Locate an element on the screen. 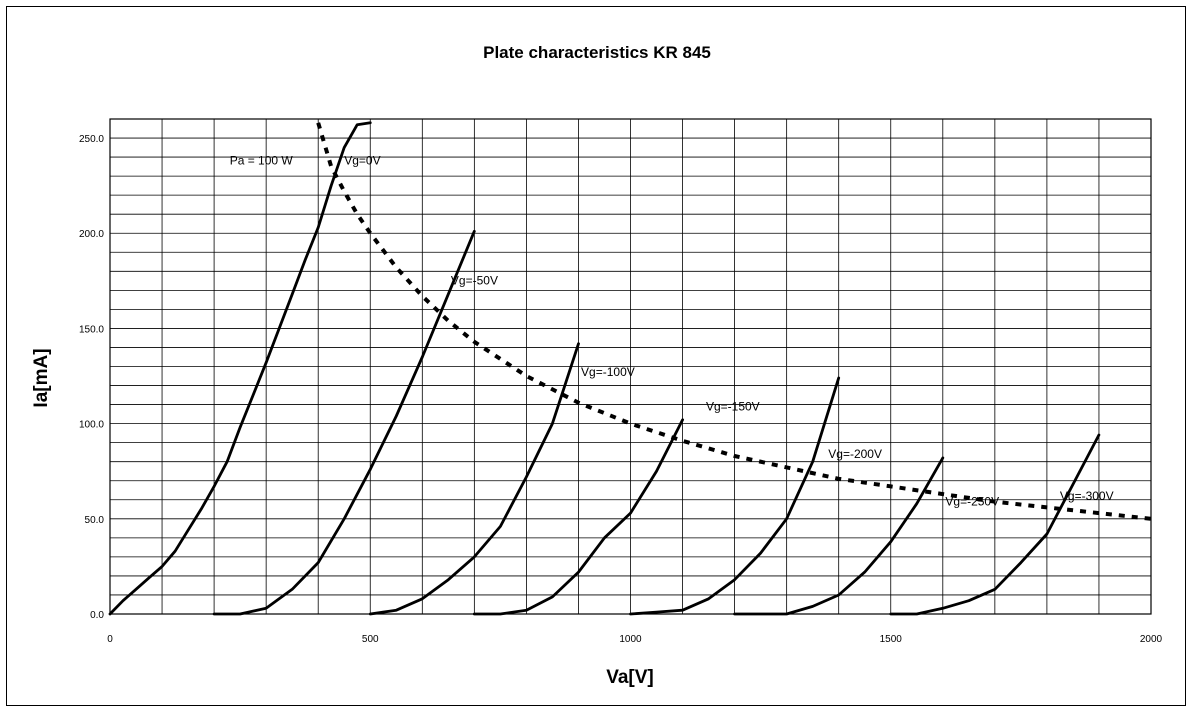  series-annotation: Vg=-100V is located at coordinates (608, 372).